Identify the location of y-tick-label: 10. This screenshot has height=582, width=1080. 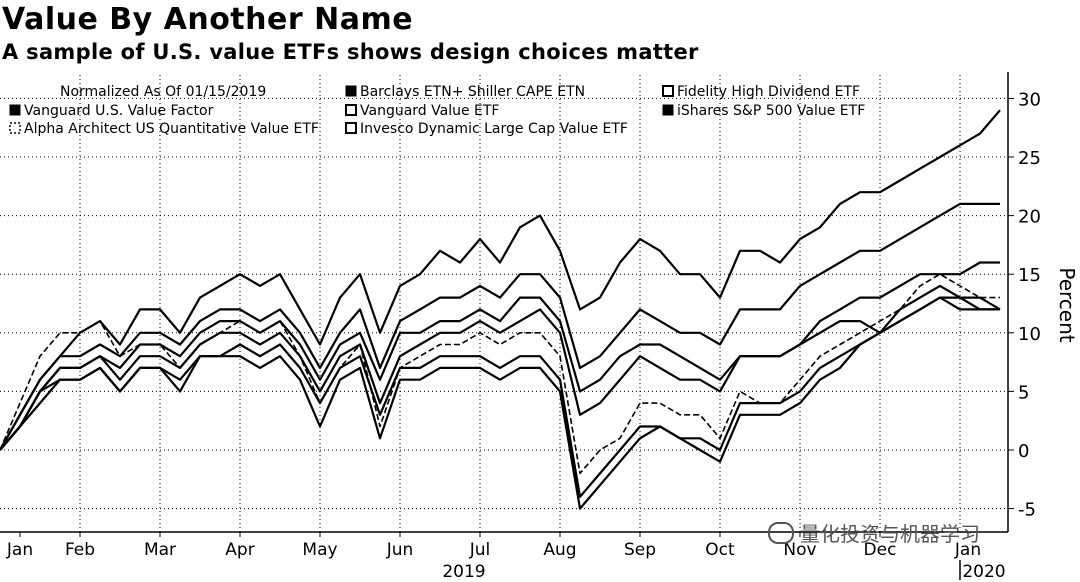
(1029, 334).